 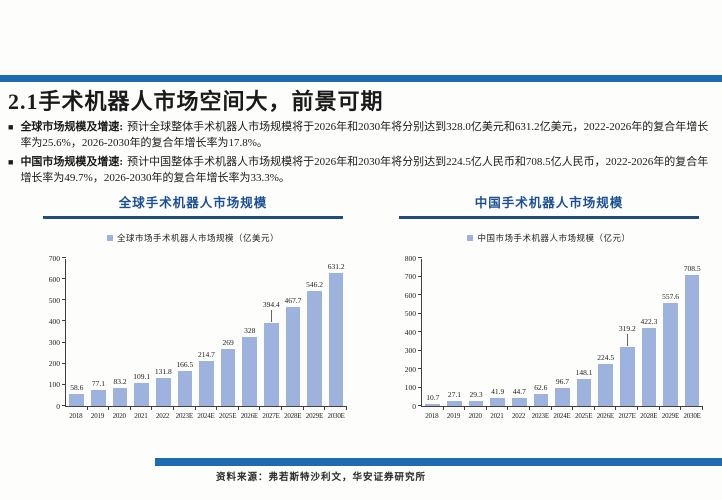 I want to click on bar-value-label: 58.6, so click(x=77, y=387).